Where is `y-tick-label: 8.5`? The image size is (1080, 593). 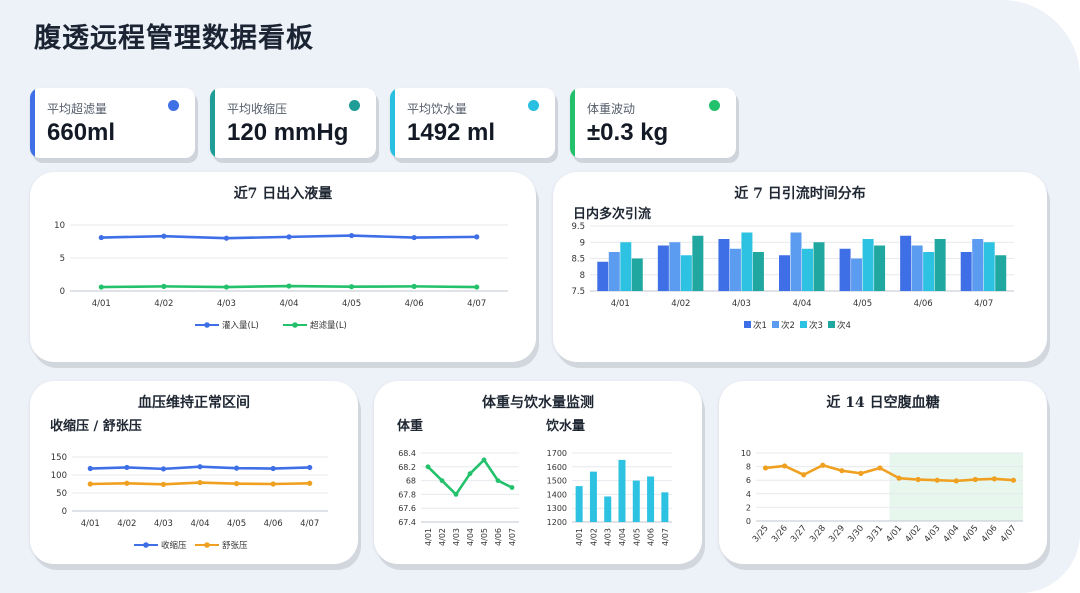
y-tick-label: 8.5 is located at coordinates (578, 260).